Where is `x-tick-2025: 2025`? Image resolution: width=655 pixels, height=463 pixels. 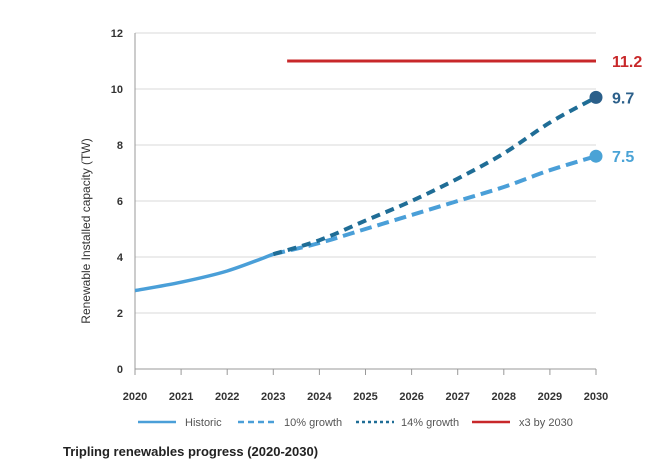 x-tick-2025: 2025 is located at coordinates (365, 397).